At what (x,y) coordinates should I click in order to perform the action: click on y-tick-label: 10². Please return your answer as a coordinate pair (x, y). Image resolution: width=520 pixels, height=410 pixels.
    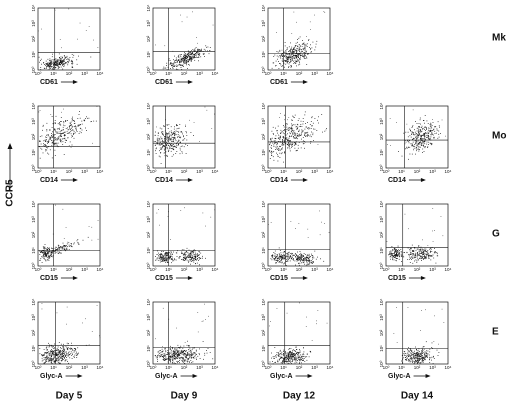
    Looking at the image, I should click on (148, 136).